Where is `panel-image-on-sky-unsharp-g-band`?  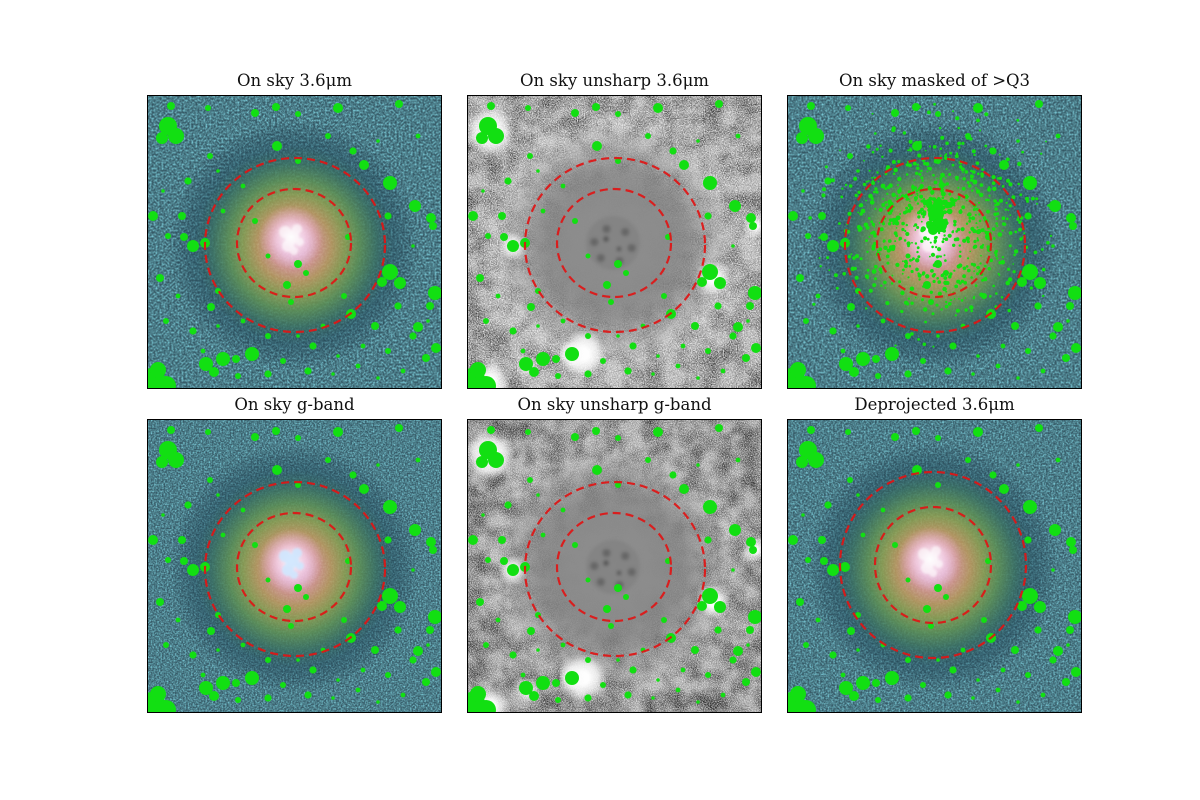
panel-image-on-sky-unsharp-g-band is located at coordinates (614, 566).